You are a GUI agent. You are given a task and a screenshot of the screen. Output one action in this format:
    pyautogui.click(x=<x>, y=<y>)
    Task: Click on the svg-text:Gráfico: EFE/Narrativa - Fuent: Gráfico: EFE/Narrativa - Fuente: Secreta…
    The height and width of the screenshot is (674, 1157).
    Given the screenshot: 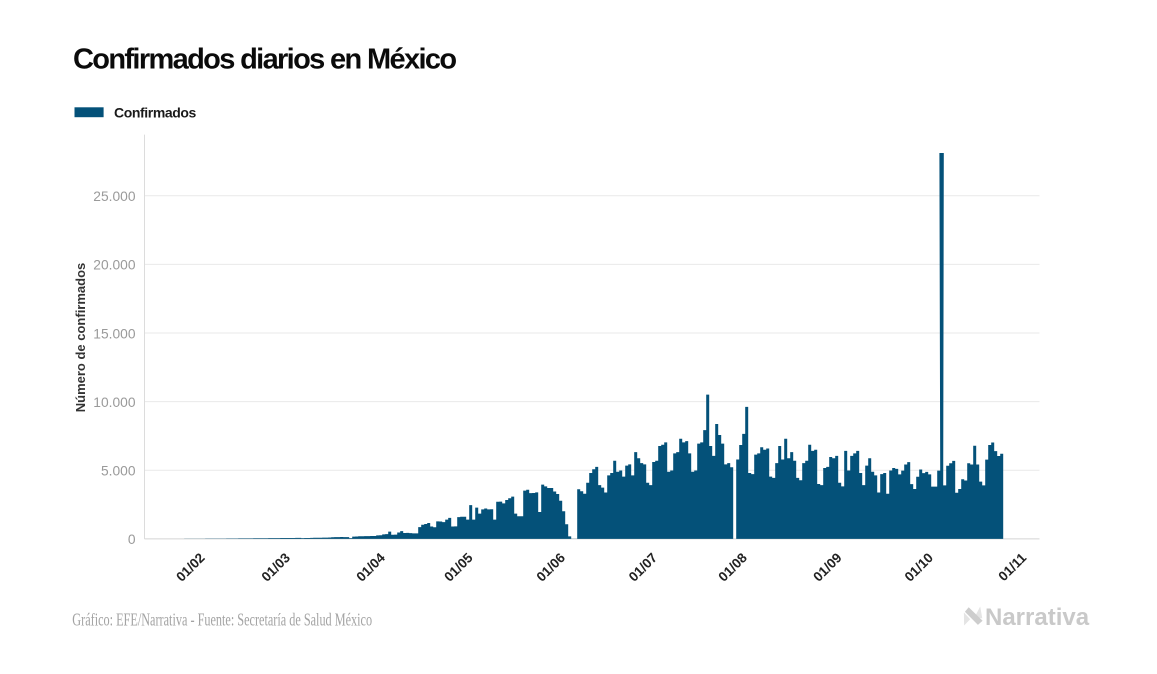 What is the action you would take?
    pyautogui.click(x=222, y=620)
    